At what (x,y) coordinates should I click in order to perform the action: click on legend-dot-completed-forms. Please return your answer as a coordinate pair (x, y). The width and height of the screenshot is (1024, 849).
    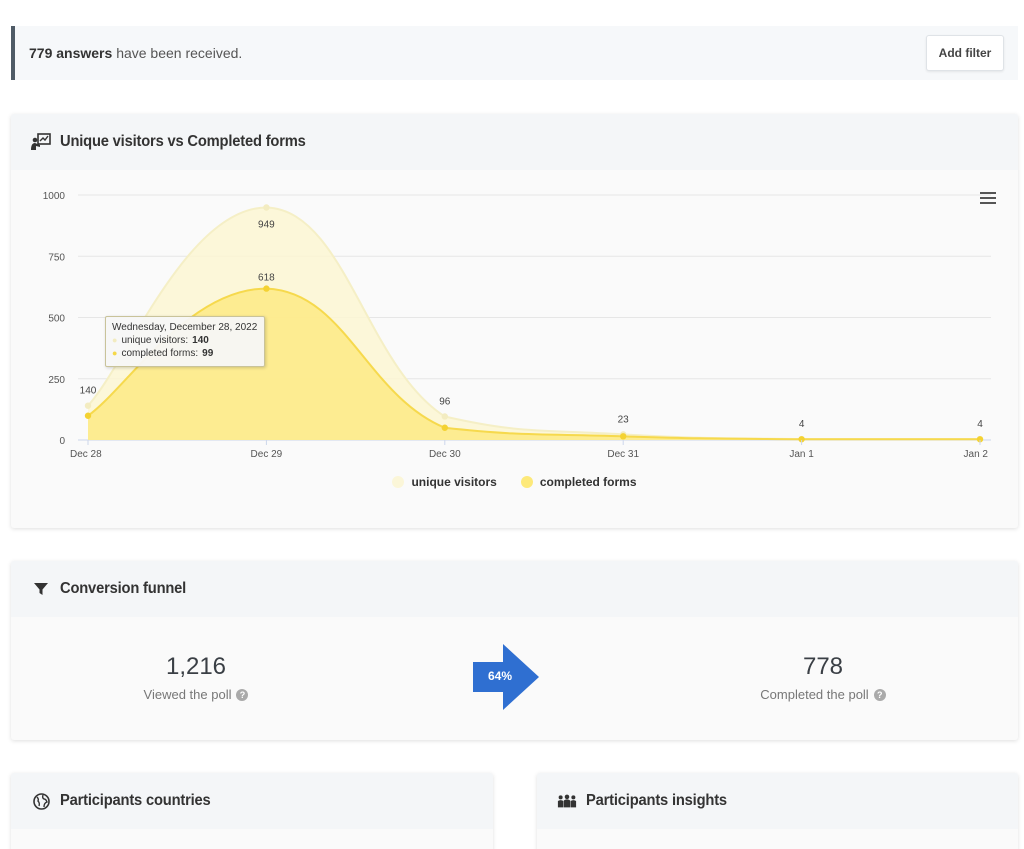
    Looking at the image, I should click on (526, 482).